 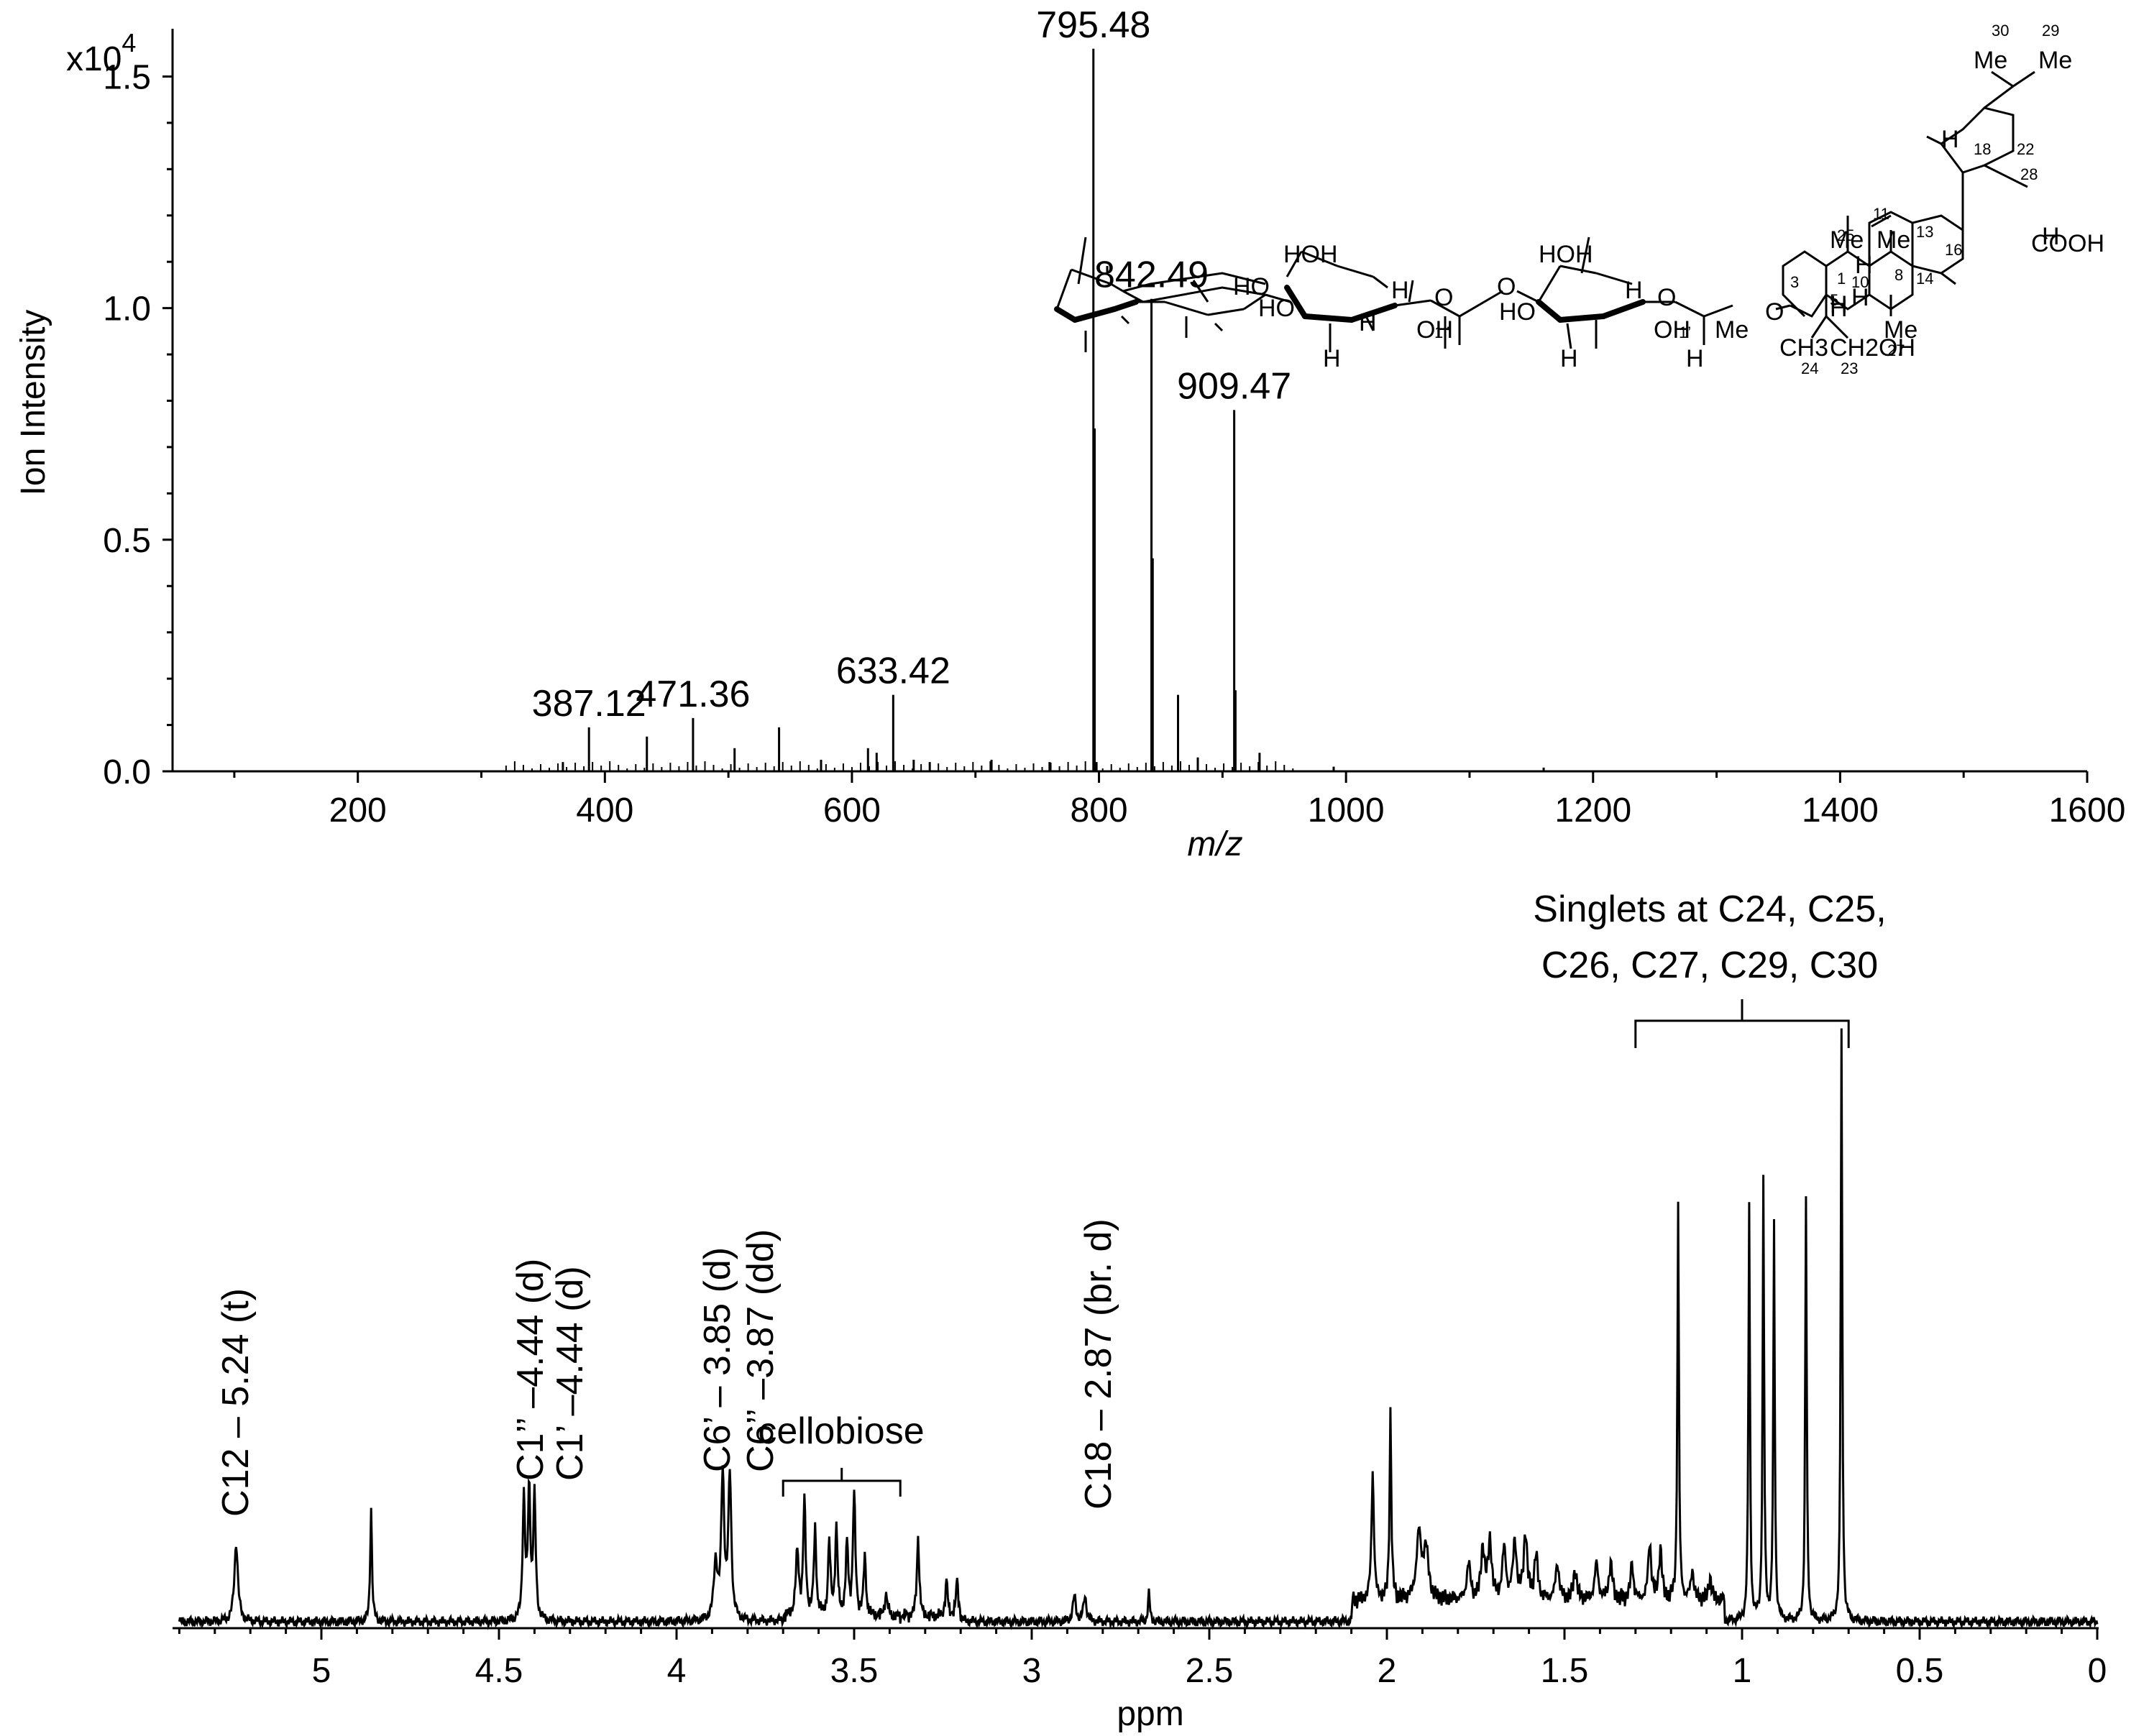 What do you see at coordinates (852, 810) in the screenshot?
I see `ms-x-tick-label: 600` at bounding box center [852, 810].